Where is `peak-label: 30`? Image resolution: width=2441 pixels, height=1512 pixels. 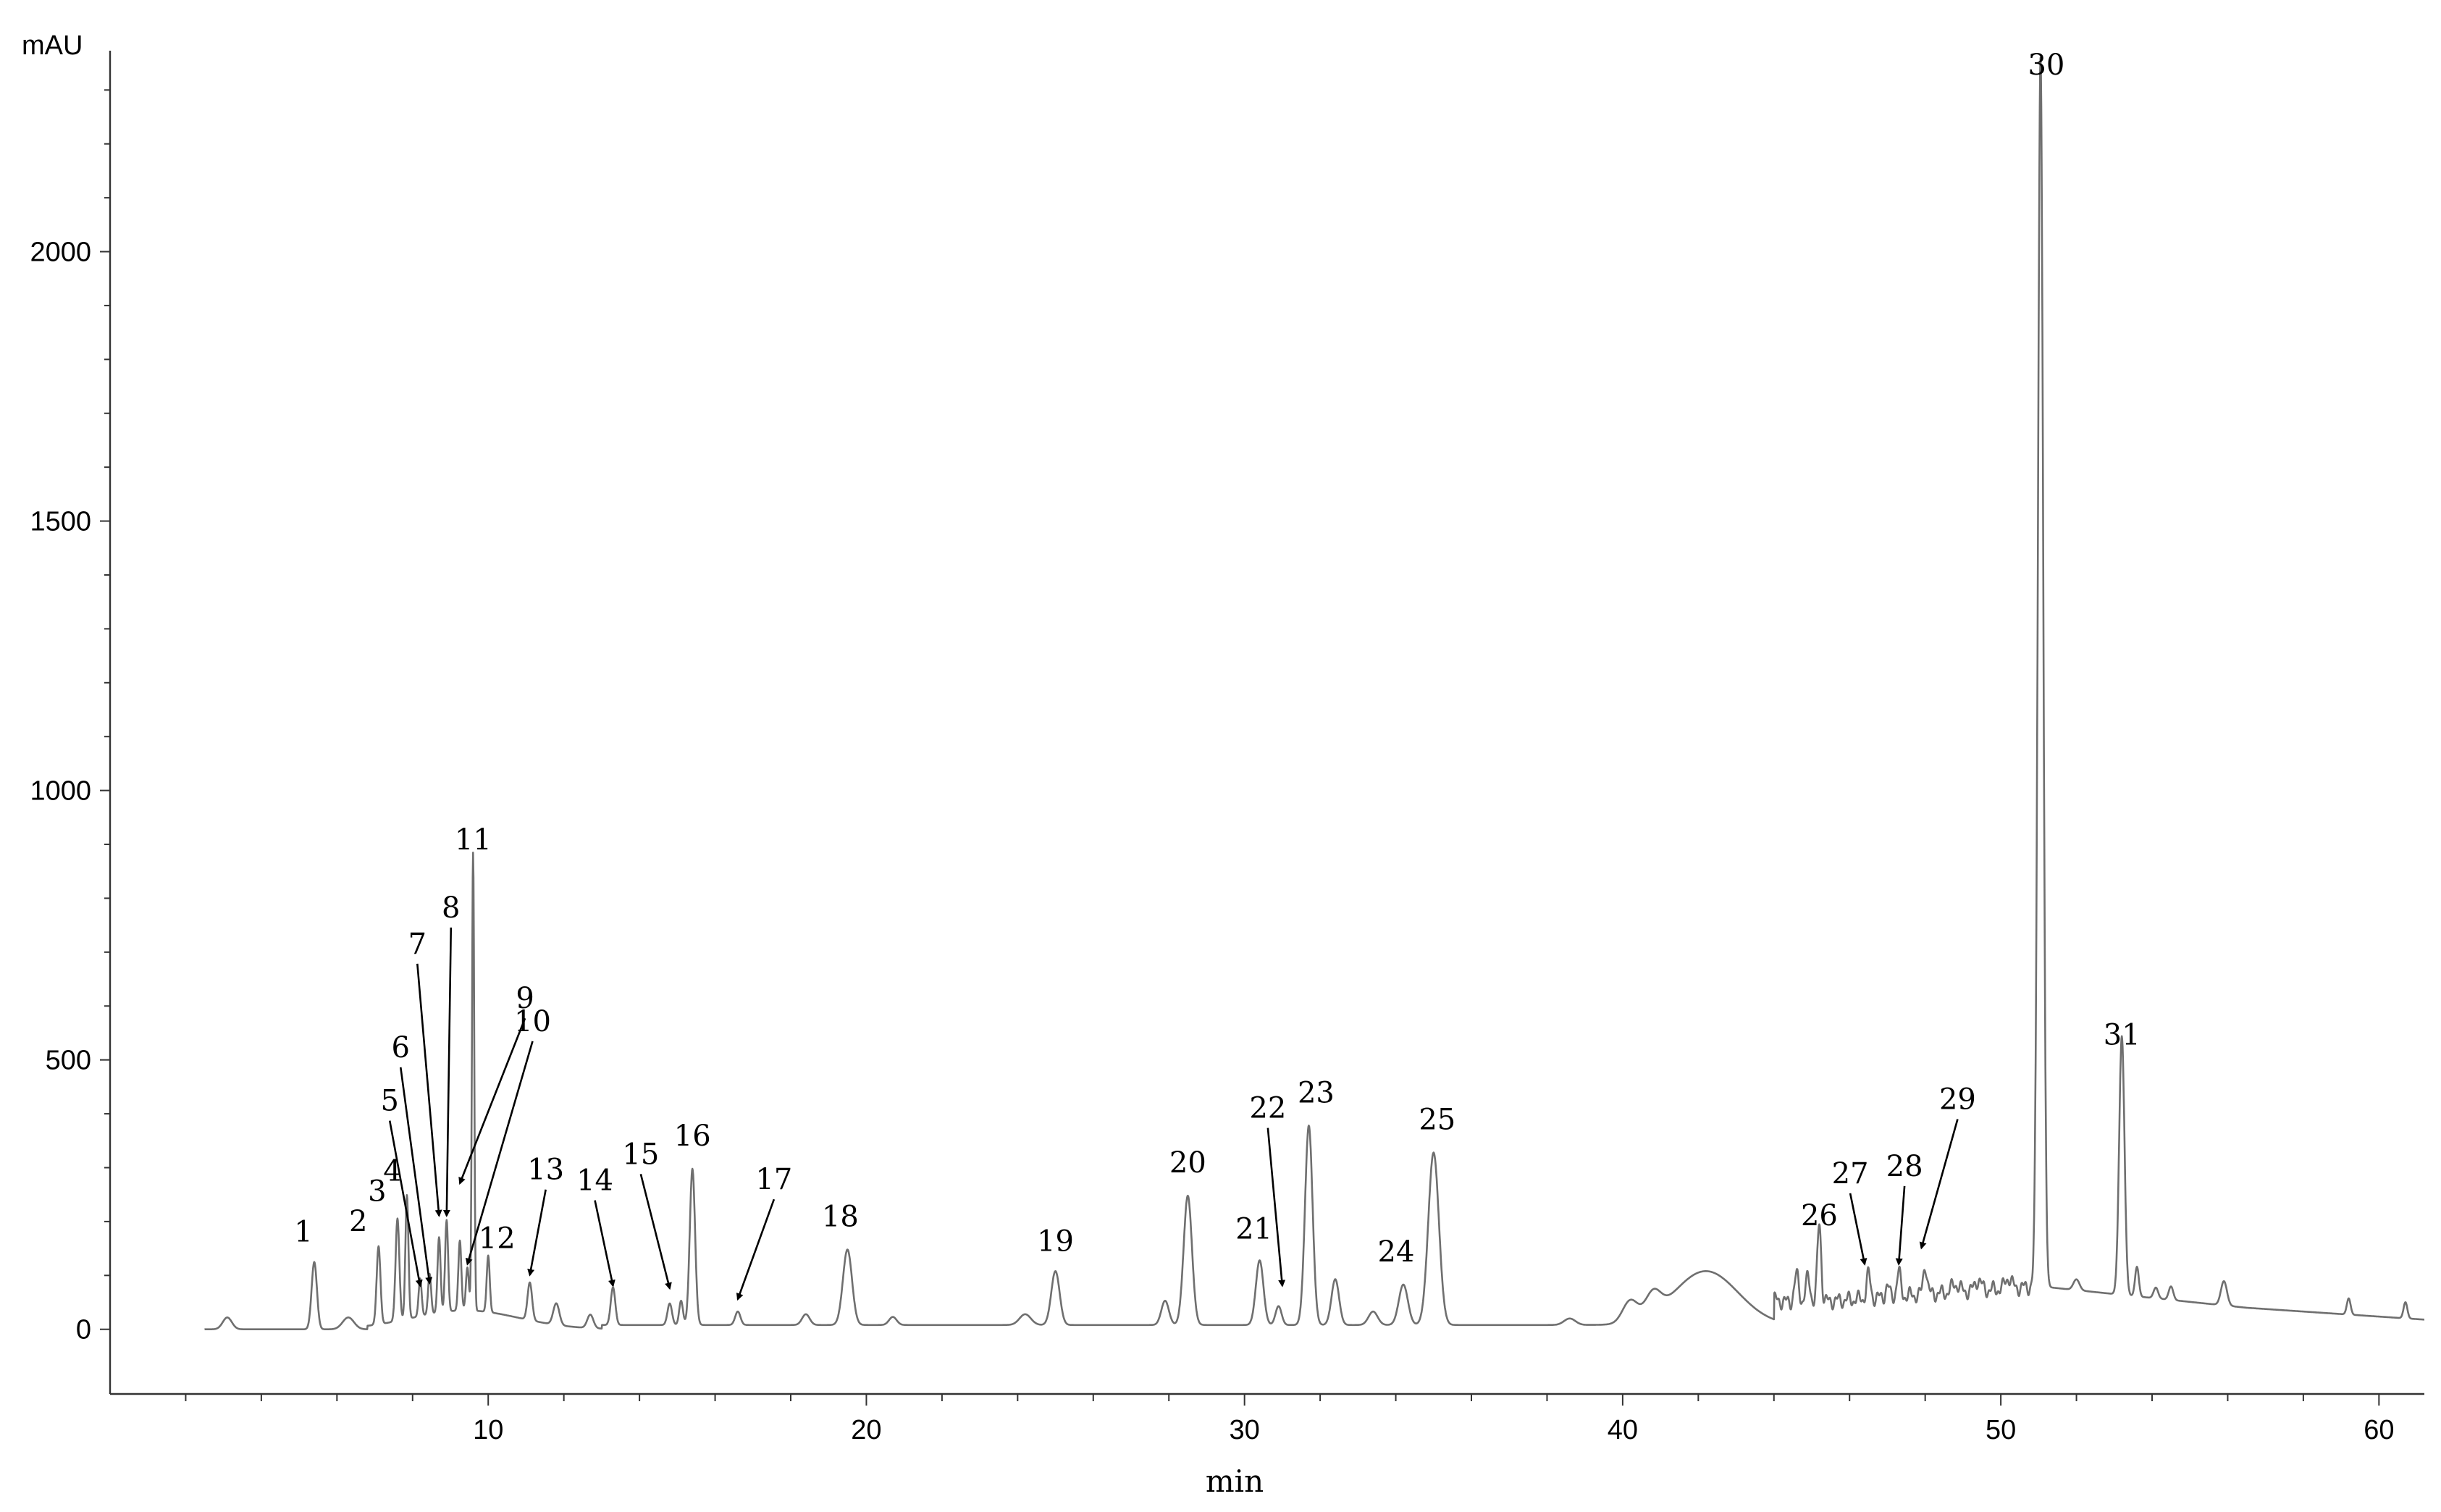 peak-label: 30 is located at coordinates (2046, 65).